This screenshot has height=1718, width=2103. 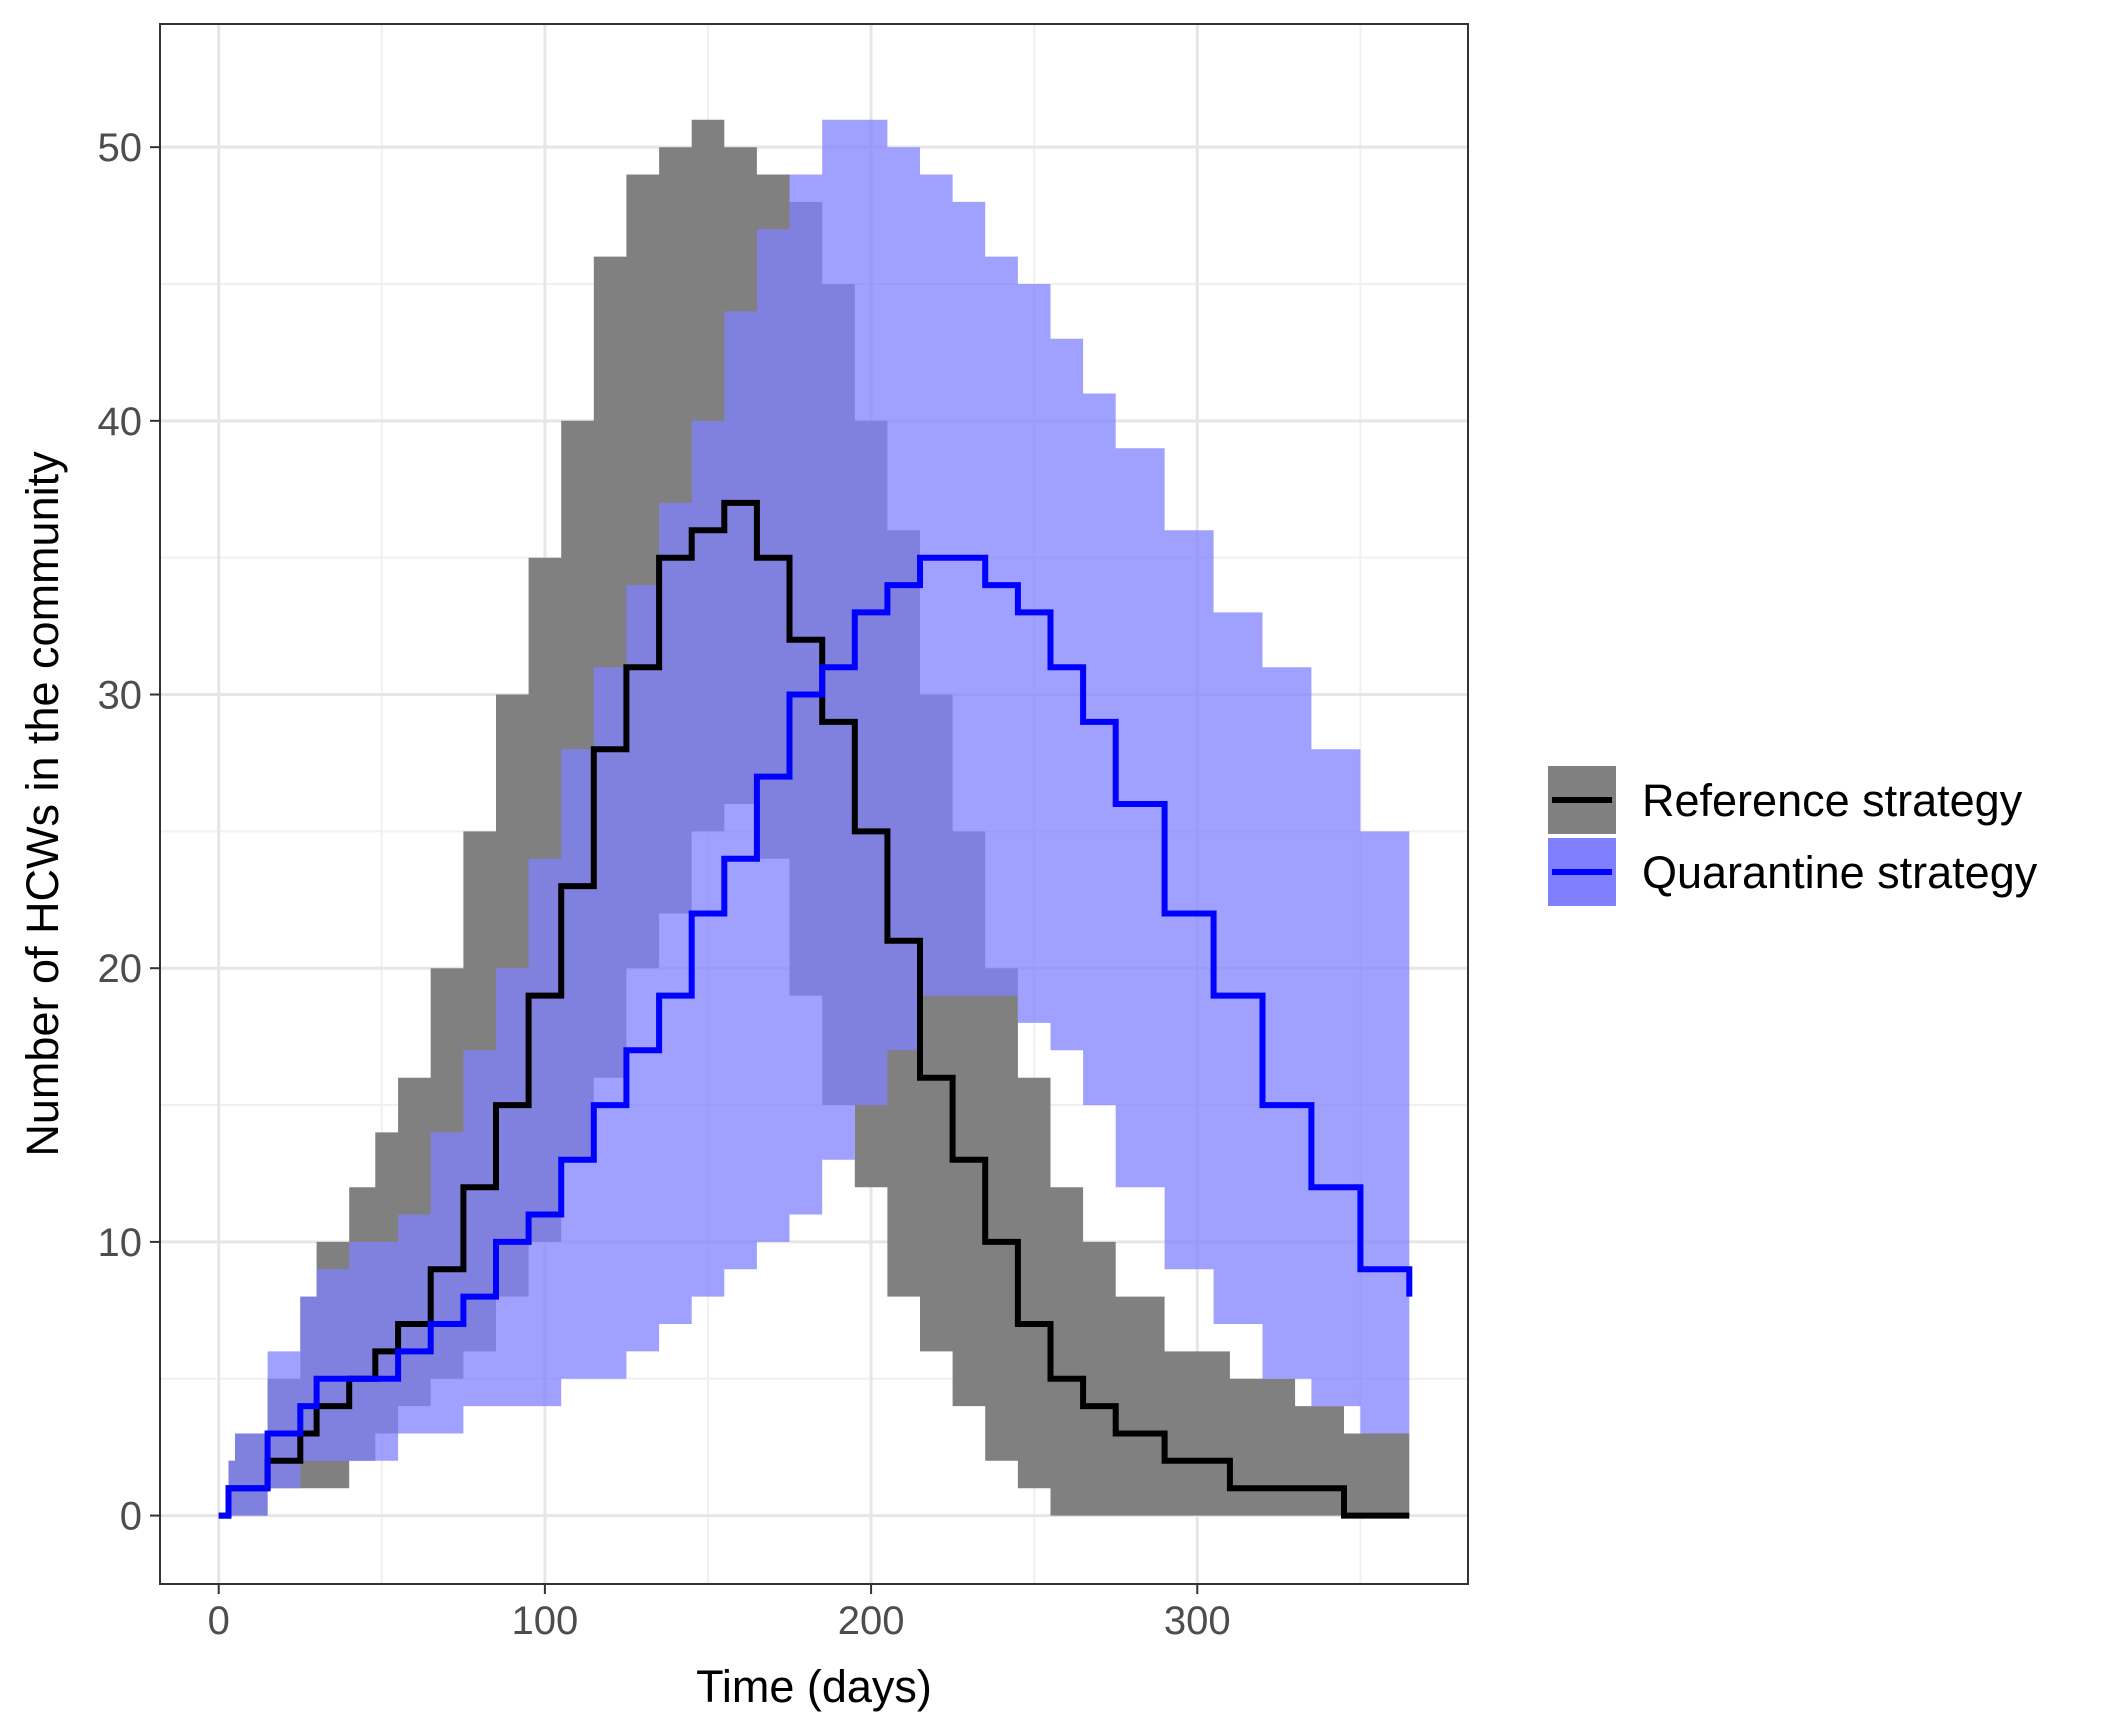 What do you see at coordinates (1840, 872) in the screenshot?
I see `legend-label: Quarantine strategy` at bounding box center [1840, 872].